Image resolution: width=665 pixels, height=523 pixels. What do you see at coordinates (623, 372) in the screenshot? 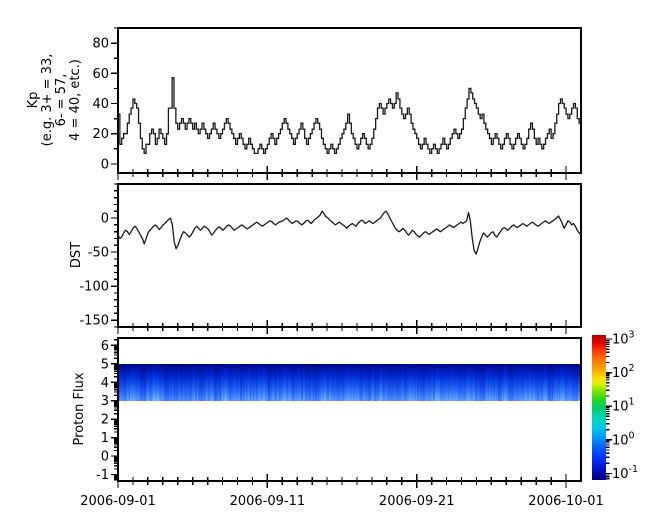
I see `colorbar-tick-label: 10²` at bounding box center [623, 372].